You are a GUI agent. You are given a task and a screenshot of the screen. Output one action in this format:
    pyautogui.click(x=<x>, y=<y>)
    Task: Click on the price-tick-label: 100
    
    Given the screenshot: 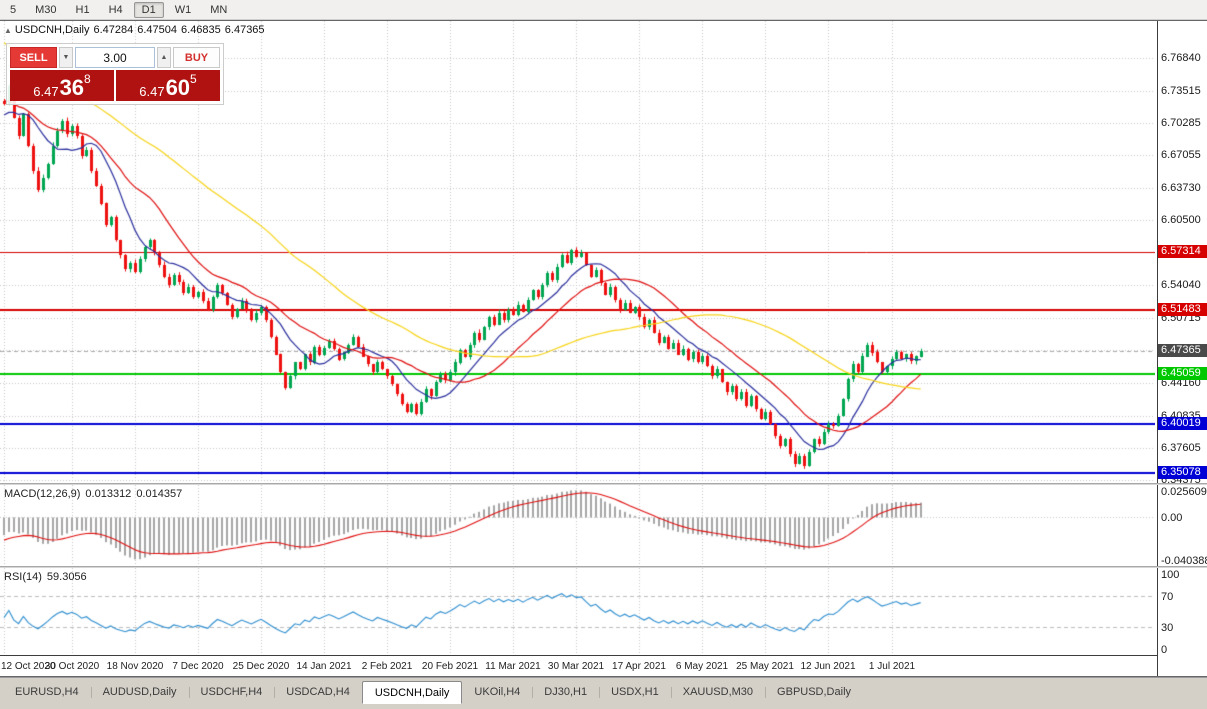 What is the action you would take?
    pyautogui.click(x=1170, y=575)
    